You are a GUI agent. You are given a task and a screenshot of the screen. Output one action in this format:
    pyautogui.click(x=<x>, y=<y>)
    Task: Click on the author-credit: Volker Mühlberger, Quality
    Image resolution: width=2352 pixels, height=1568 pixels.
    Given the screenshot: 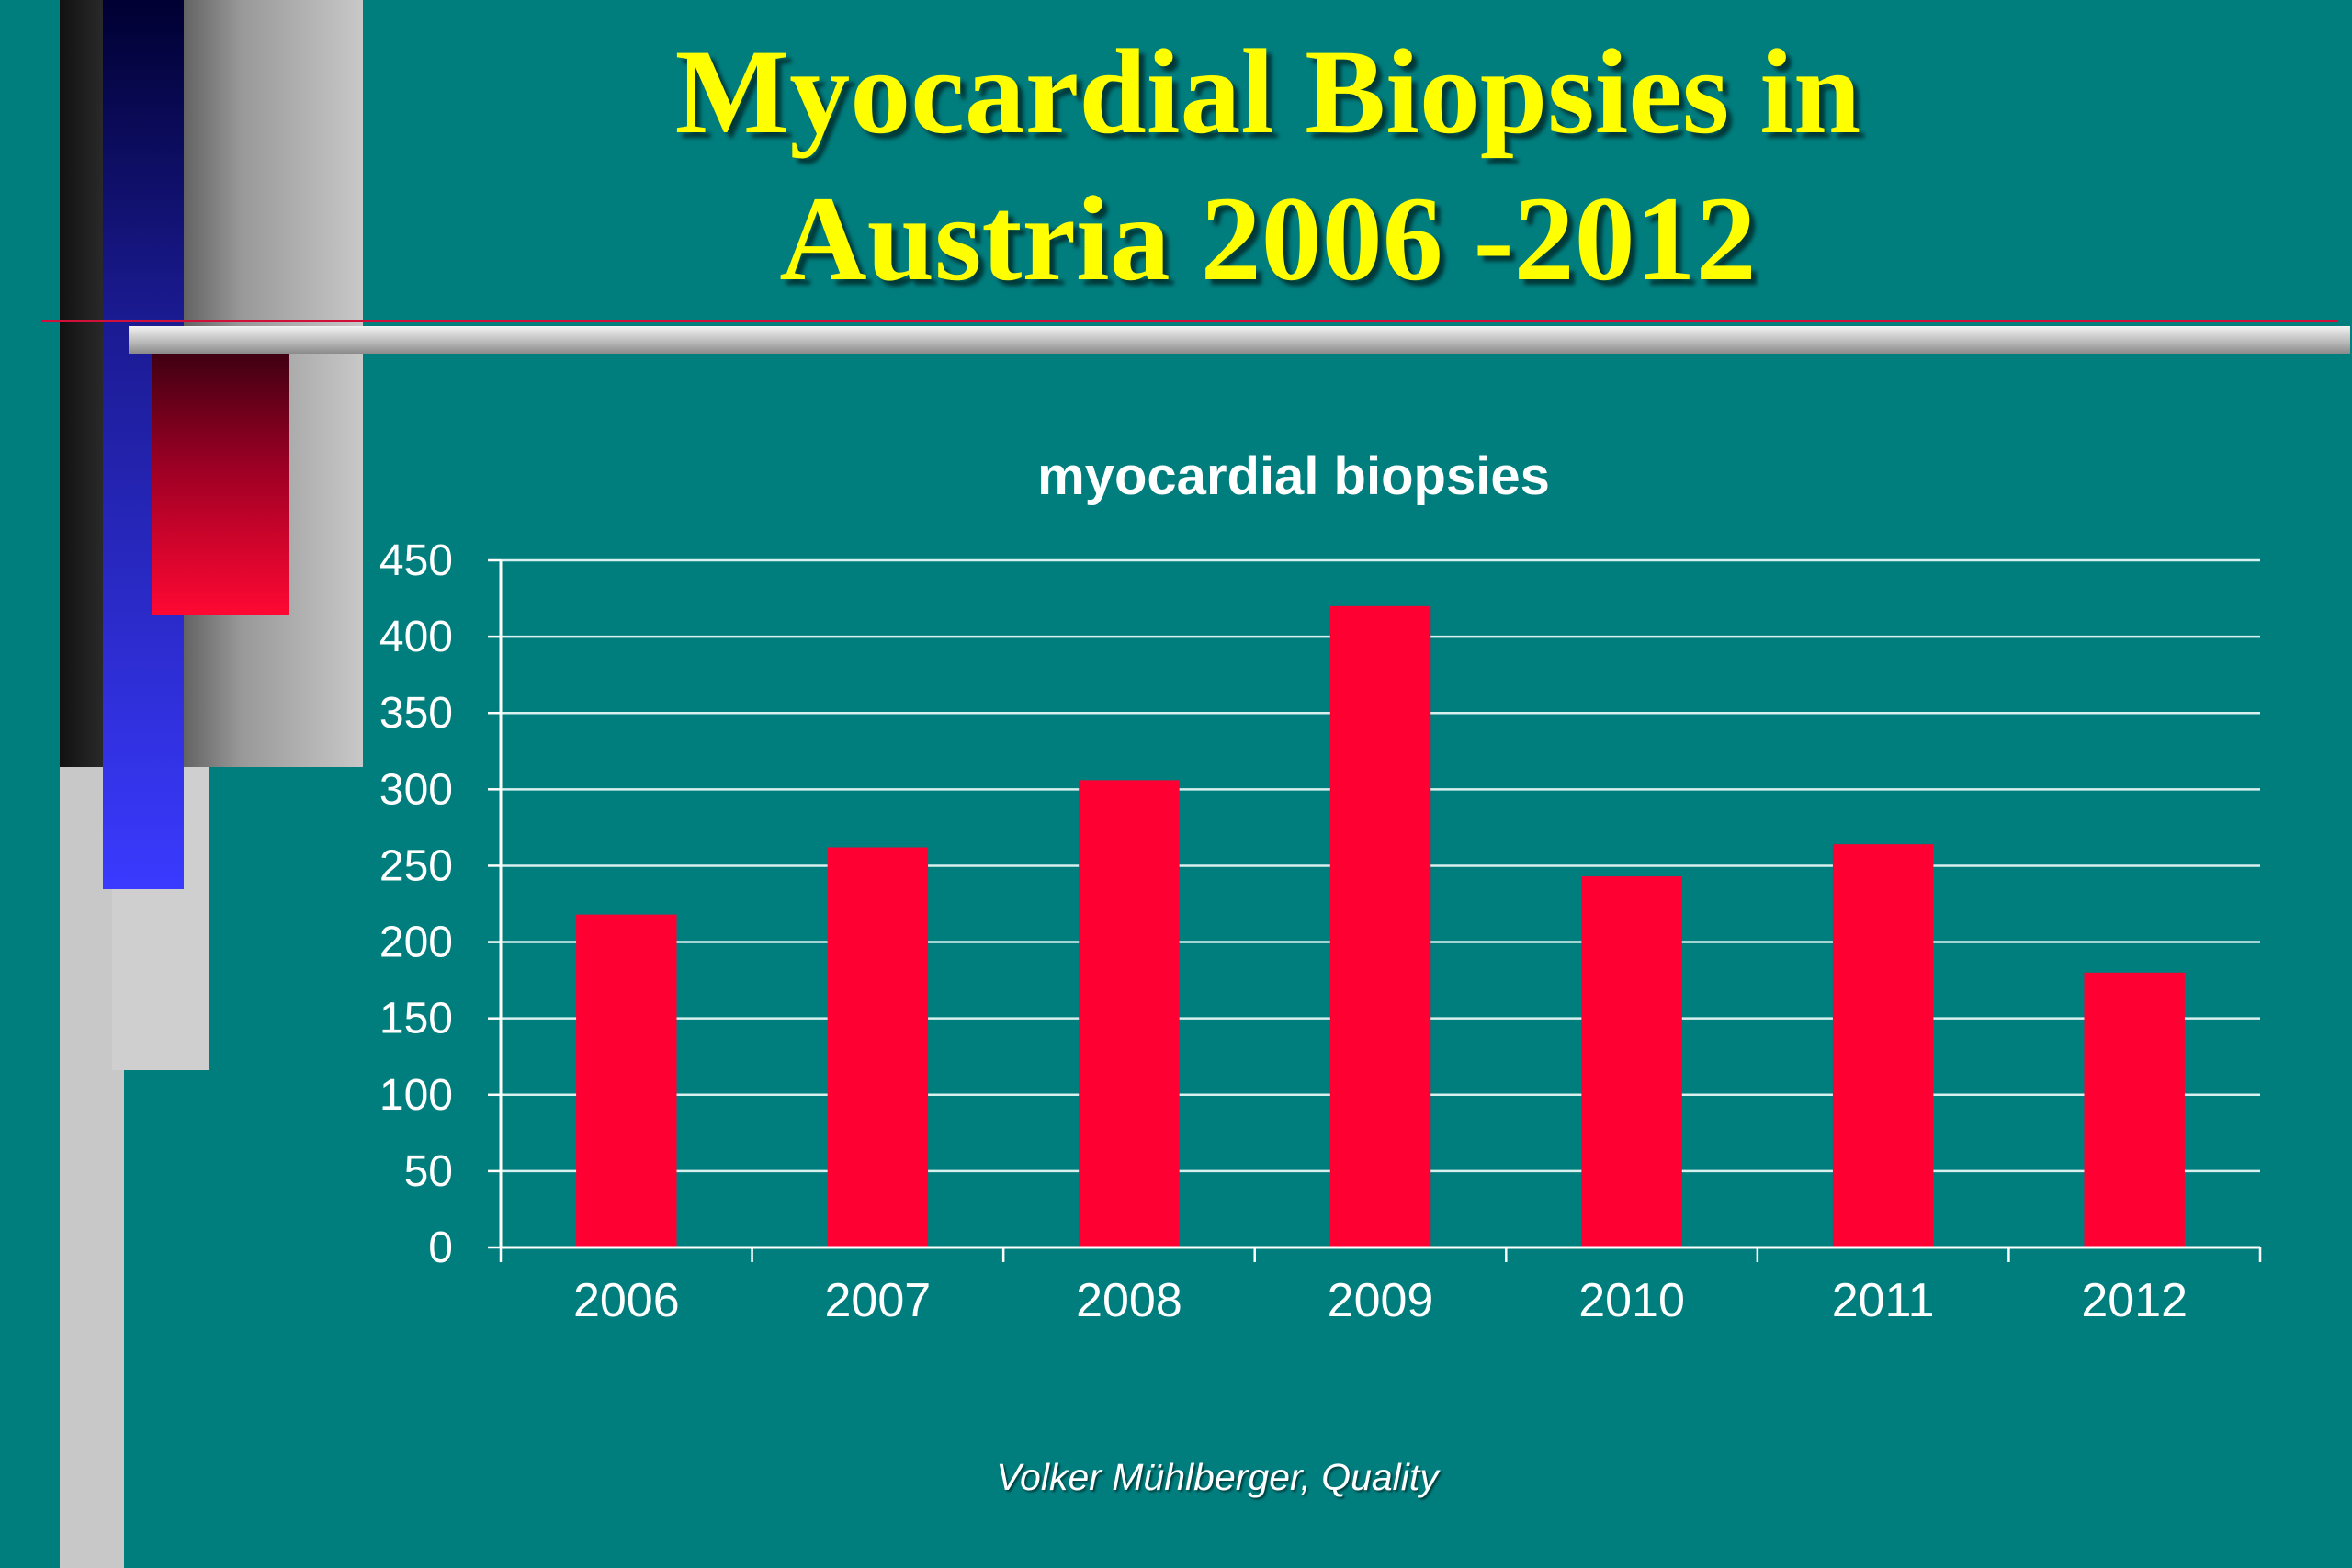 What is the action you would take?
    pyautogui.click(x=1218, y=1477)
    